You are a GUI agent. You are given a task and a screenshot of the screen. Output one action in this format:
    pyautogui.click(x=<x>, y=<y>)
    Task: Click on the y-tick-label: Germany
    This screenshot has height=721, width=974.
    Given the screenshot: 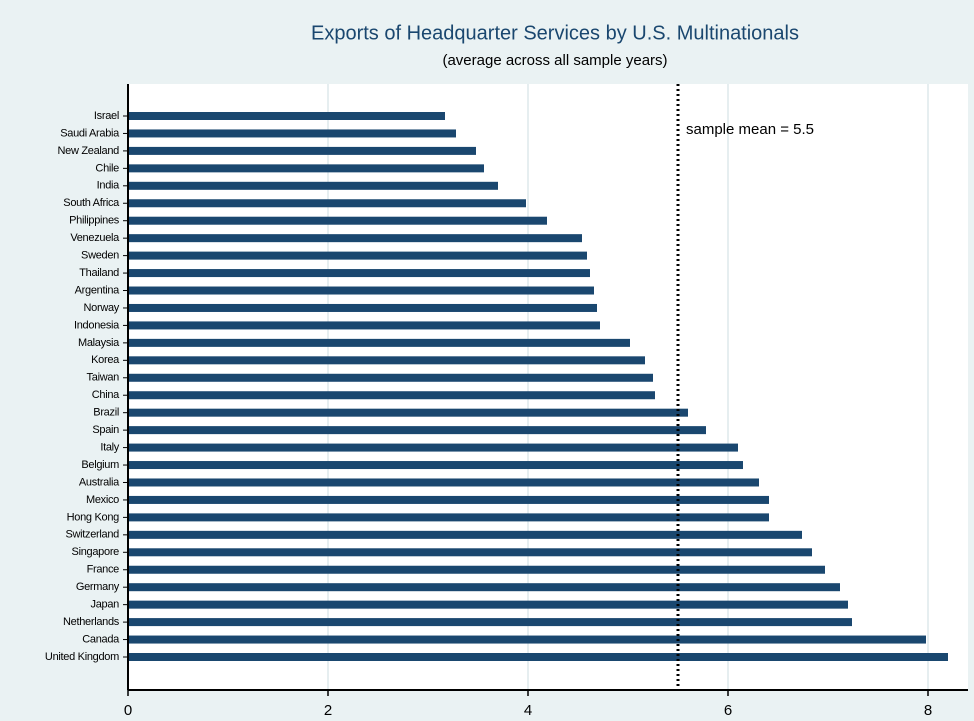 What is the action you would take?
    pyautogui.click(x=98, y=587)
    